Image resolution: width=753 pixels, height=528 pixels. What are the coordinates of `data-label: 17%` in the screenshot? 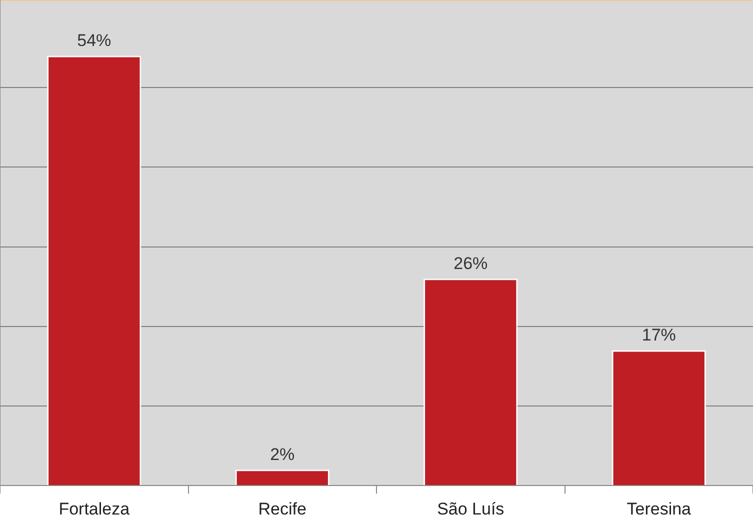 It's located at (659, 334).